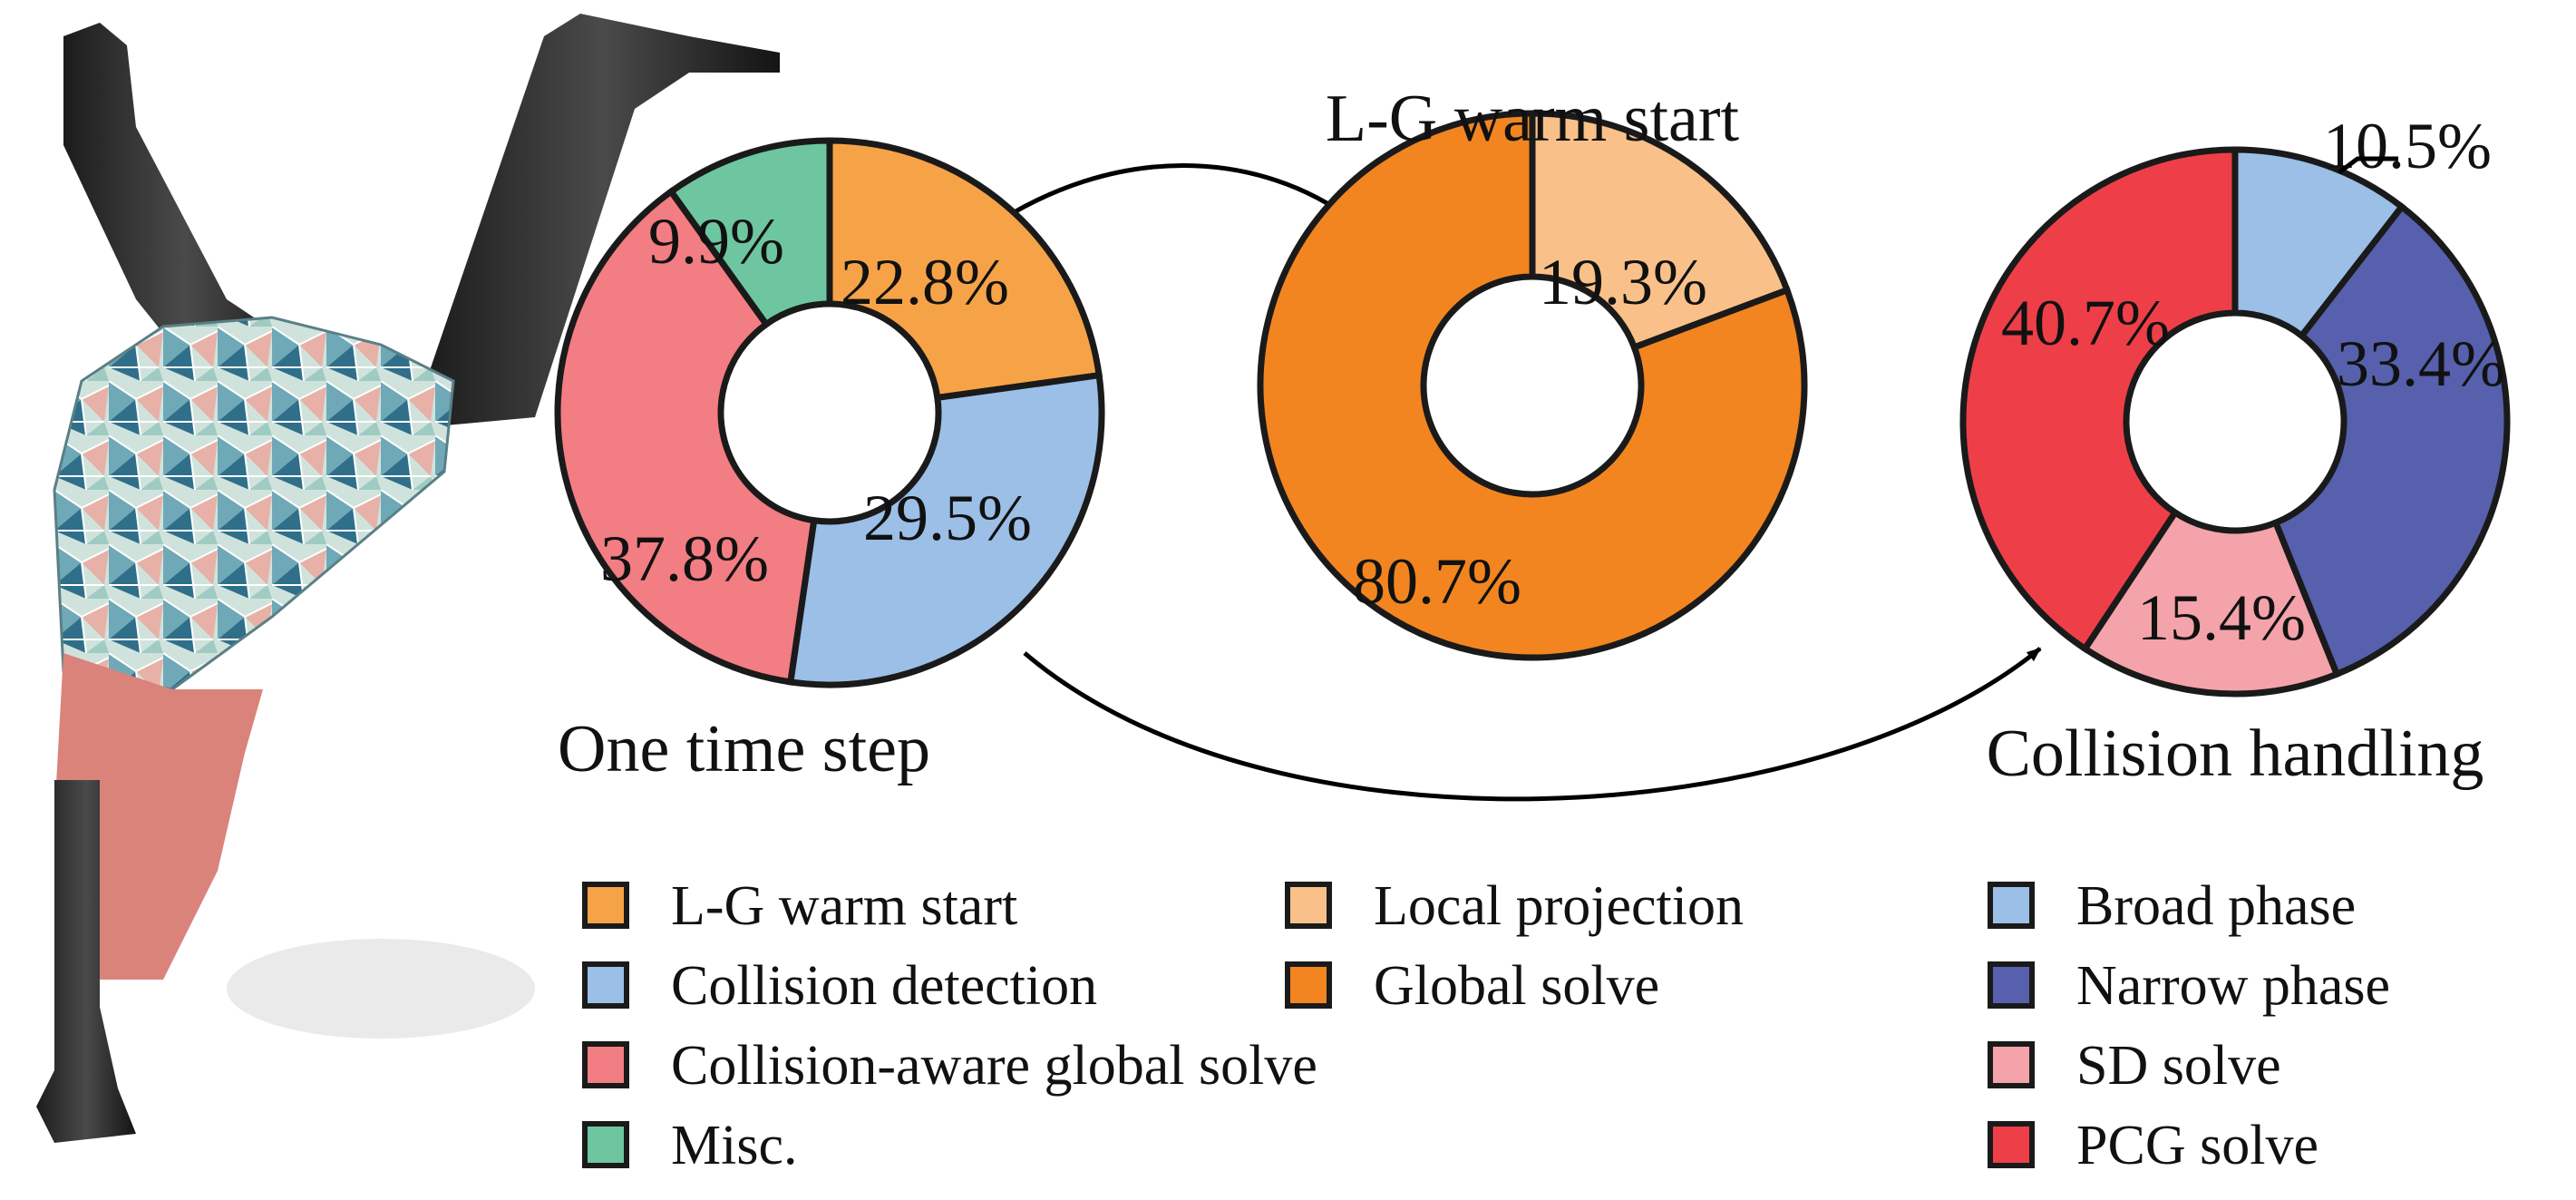  Describe the element at coordinates (2391, 440) in the screenshot. I see `slice-narrow-phase` at that location.